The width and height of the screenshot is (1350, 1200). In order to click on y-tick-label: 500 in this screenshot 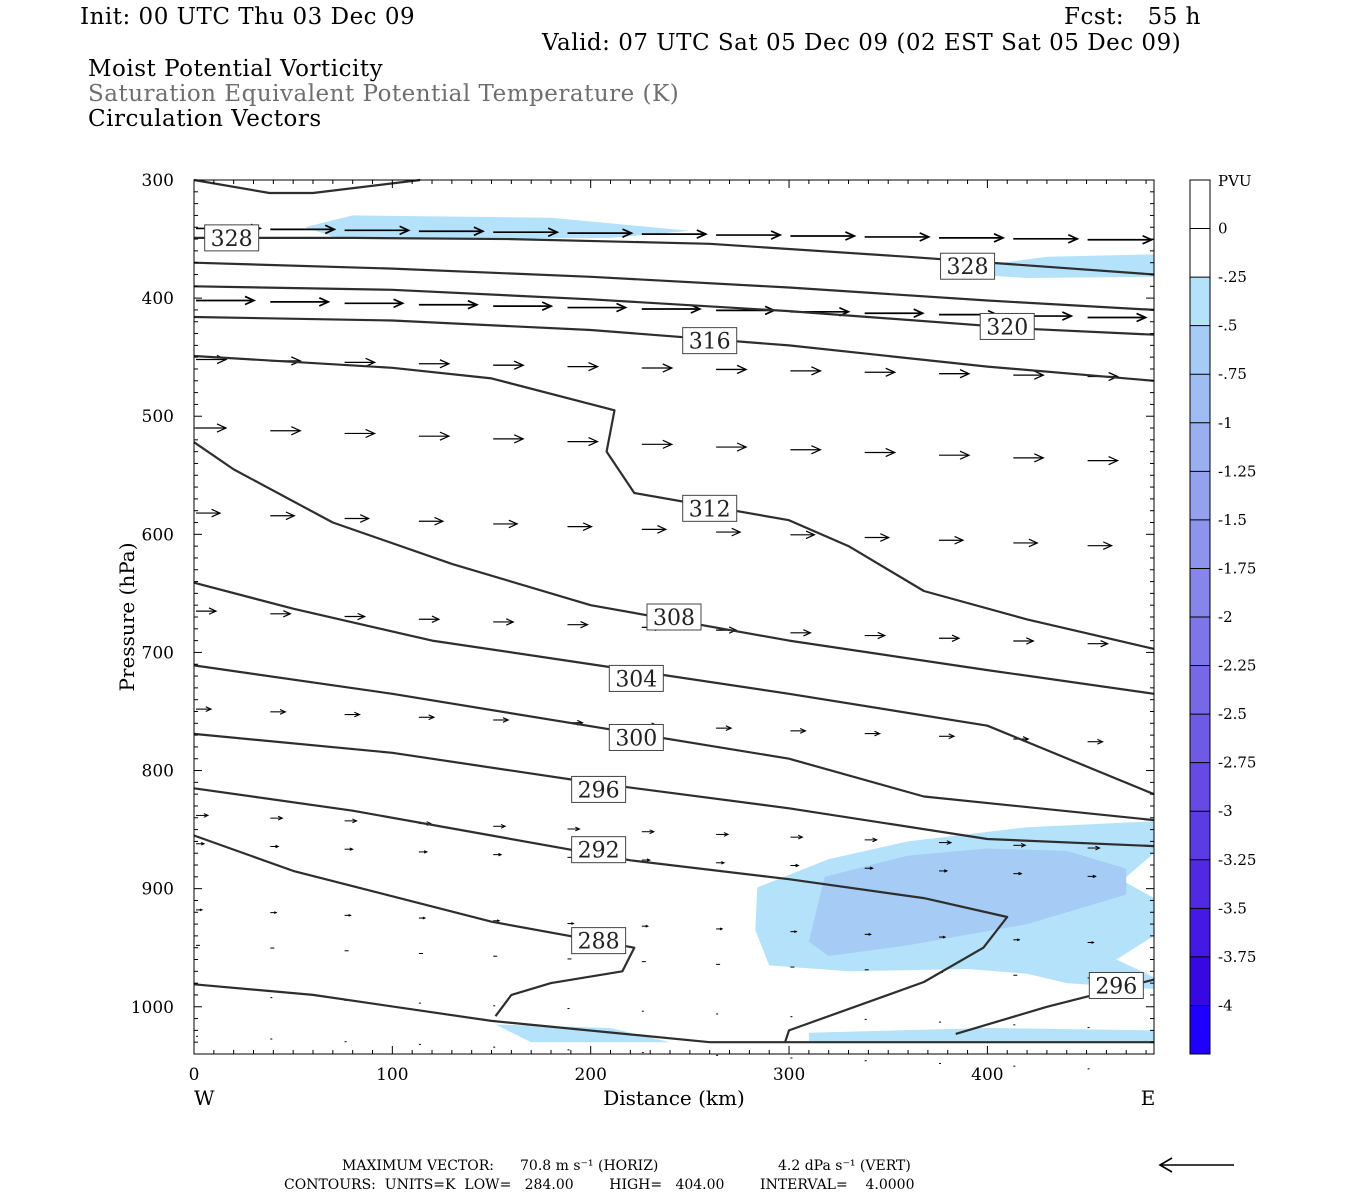, I will do `click(158, 417)`.